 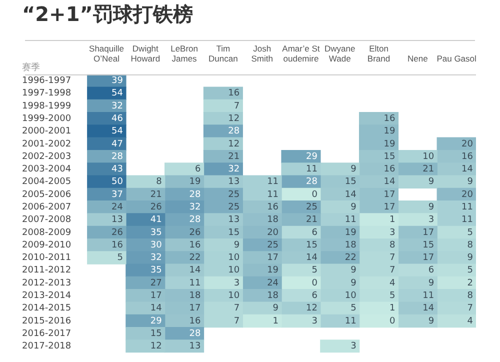 What do you see at coordinates (378, 53) in the screenshot?
I see `x-tick-label: Elton Brand` at bounding box center [378, 53].